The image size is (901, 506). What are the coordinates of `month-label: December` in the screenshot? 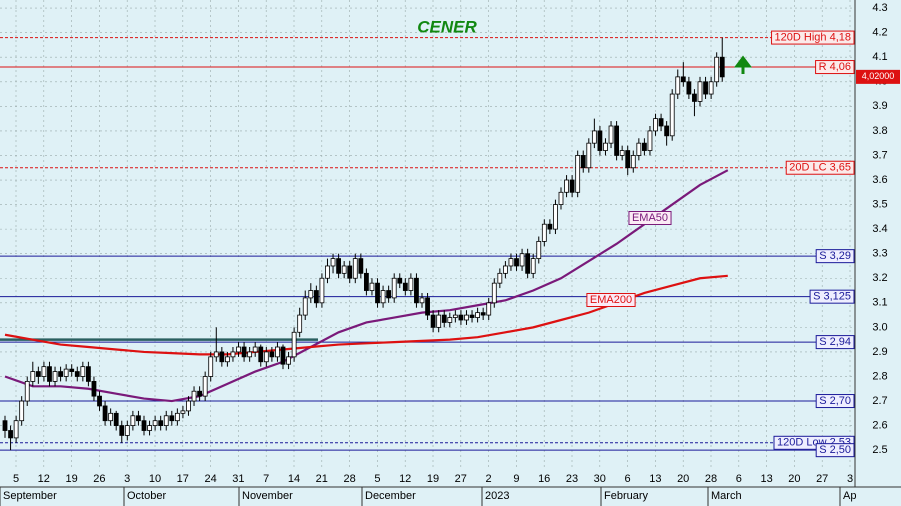 It's located at (390, 496).